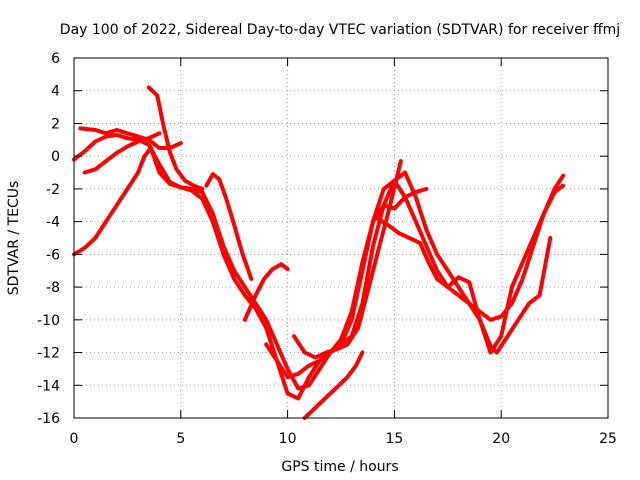  Describe the element at coordinates (339, 467) in the screenshot. I see `x-axis-label: GPS time / hours` at that location.